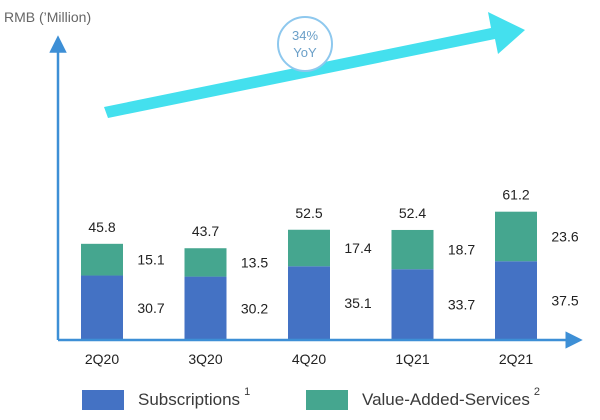 The height and width of the screenshot is (420, 600). Describe the element at coordinates (254, 262) in the screenshot. I see `value-label-vas-3q20: 13.5` at that location.